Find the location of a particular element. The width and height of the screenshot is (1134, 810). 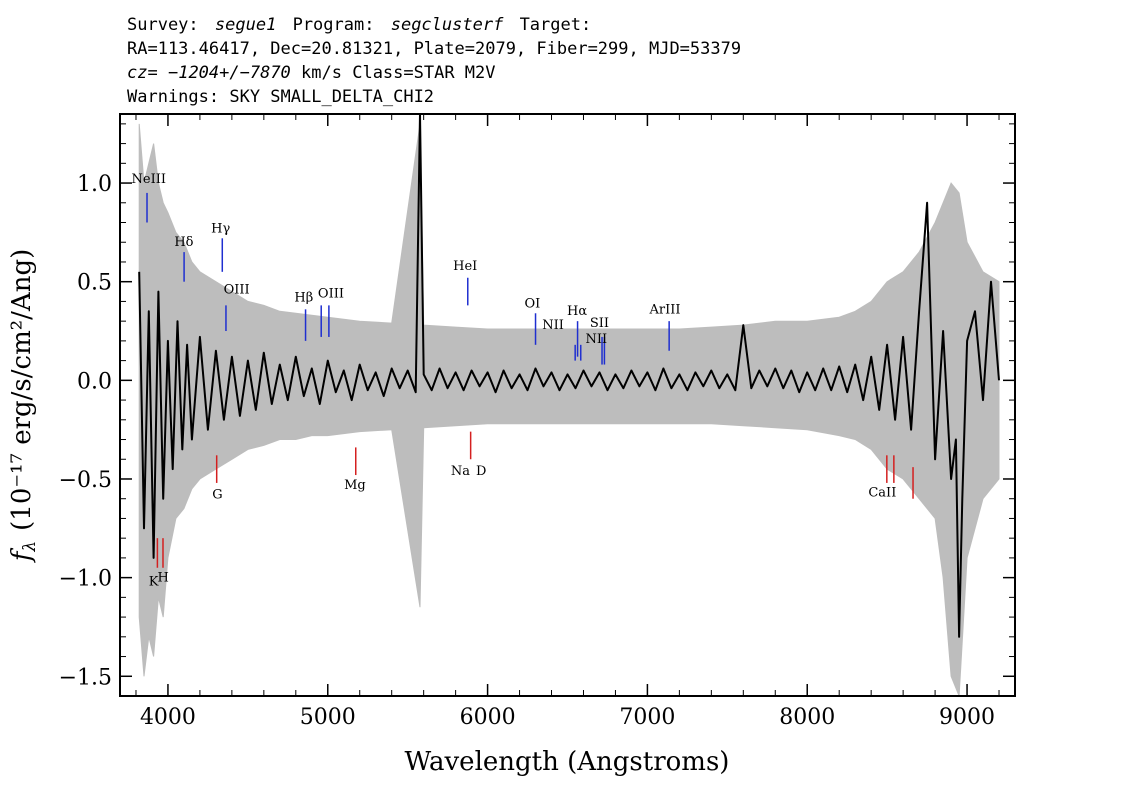

line-label: SII is located at coordinates (599, 323).